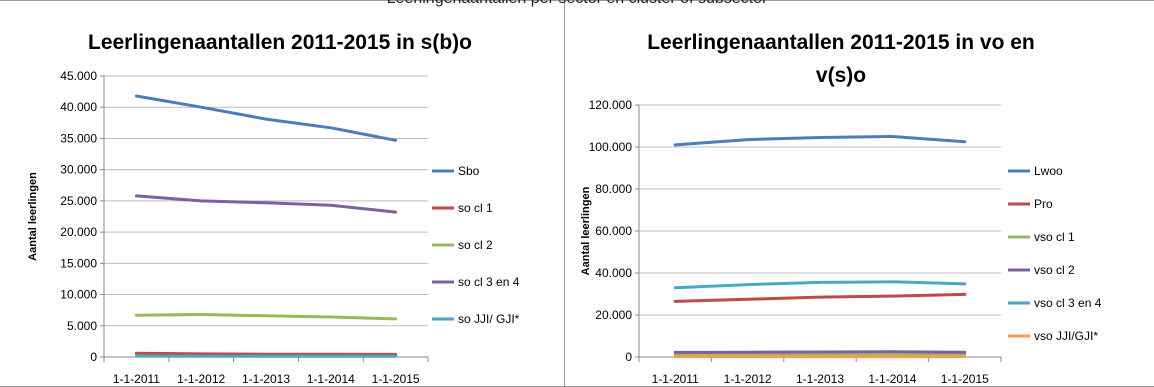 The image size is (1154, 387). What do you see at coordinates (1066, 336) in the screenshot?
I see `legend-label-vso-jji-gji: vso JJI/GJI*` at bounding box center [1066, 336].